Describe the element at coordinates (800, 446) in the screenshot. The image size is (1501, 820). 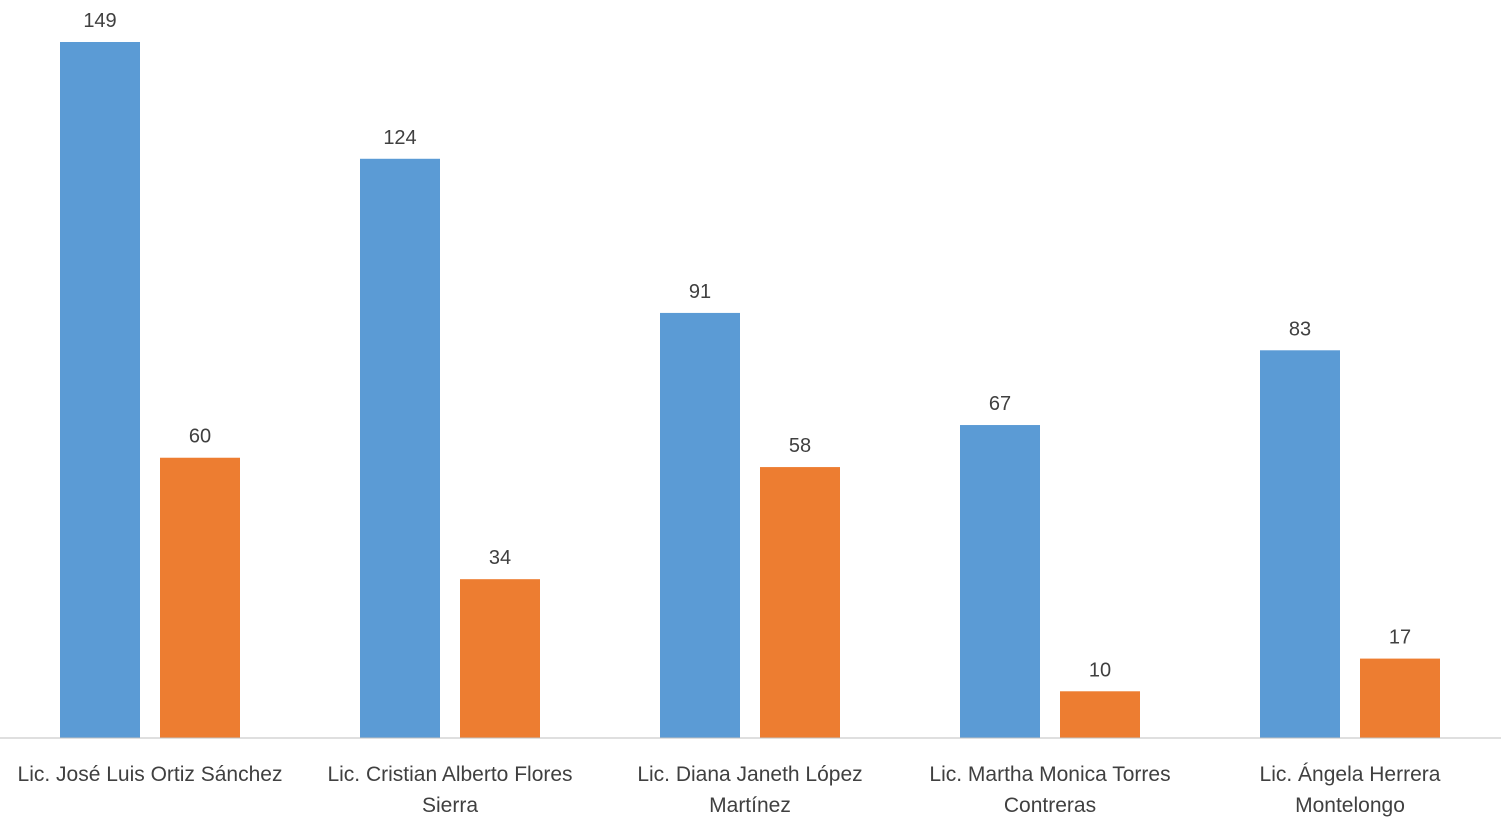
I see `data-label: 58` at that location.